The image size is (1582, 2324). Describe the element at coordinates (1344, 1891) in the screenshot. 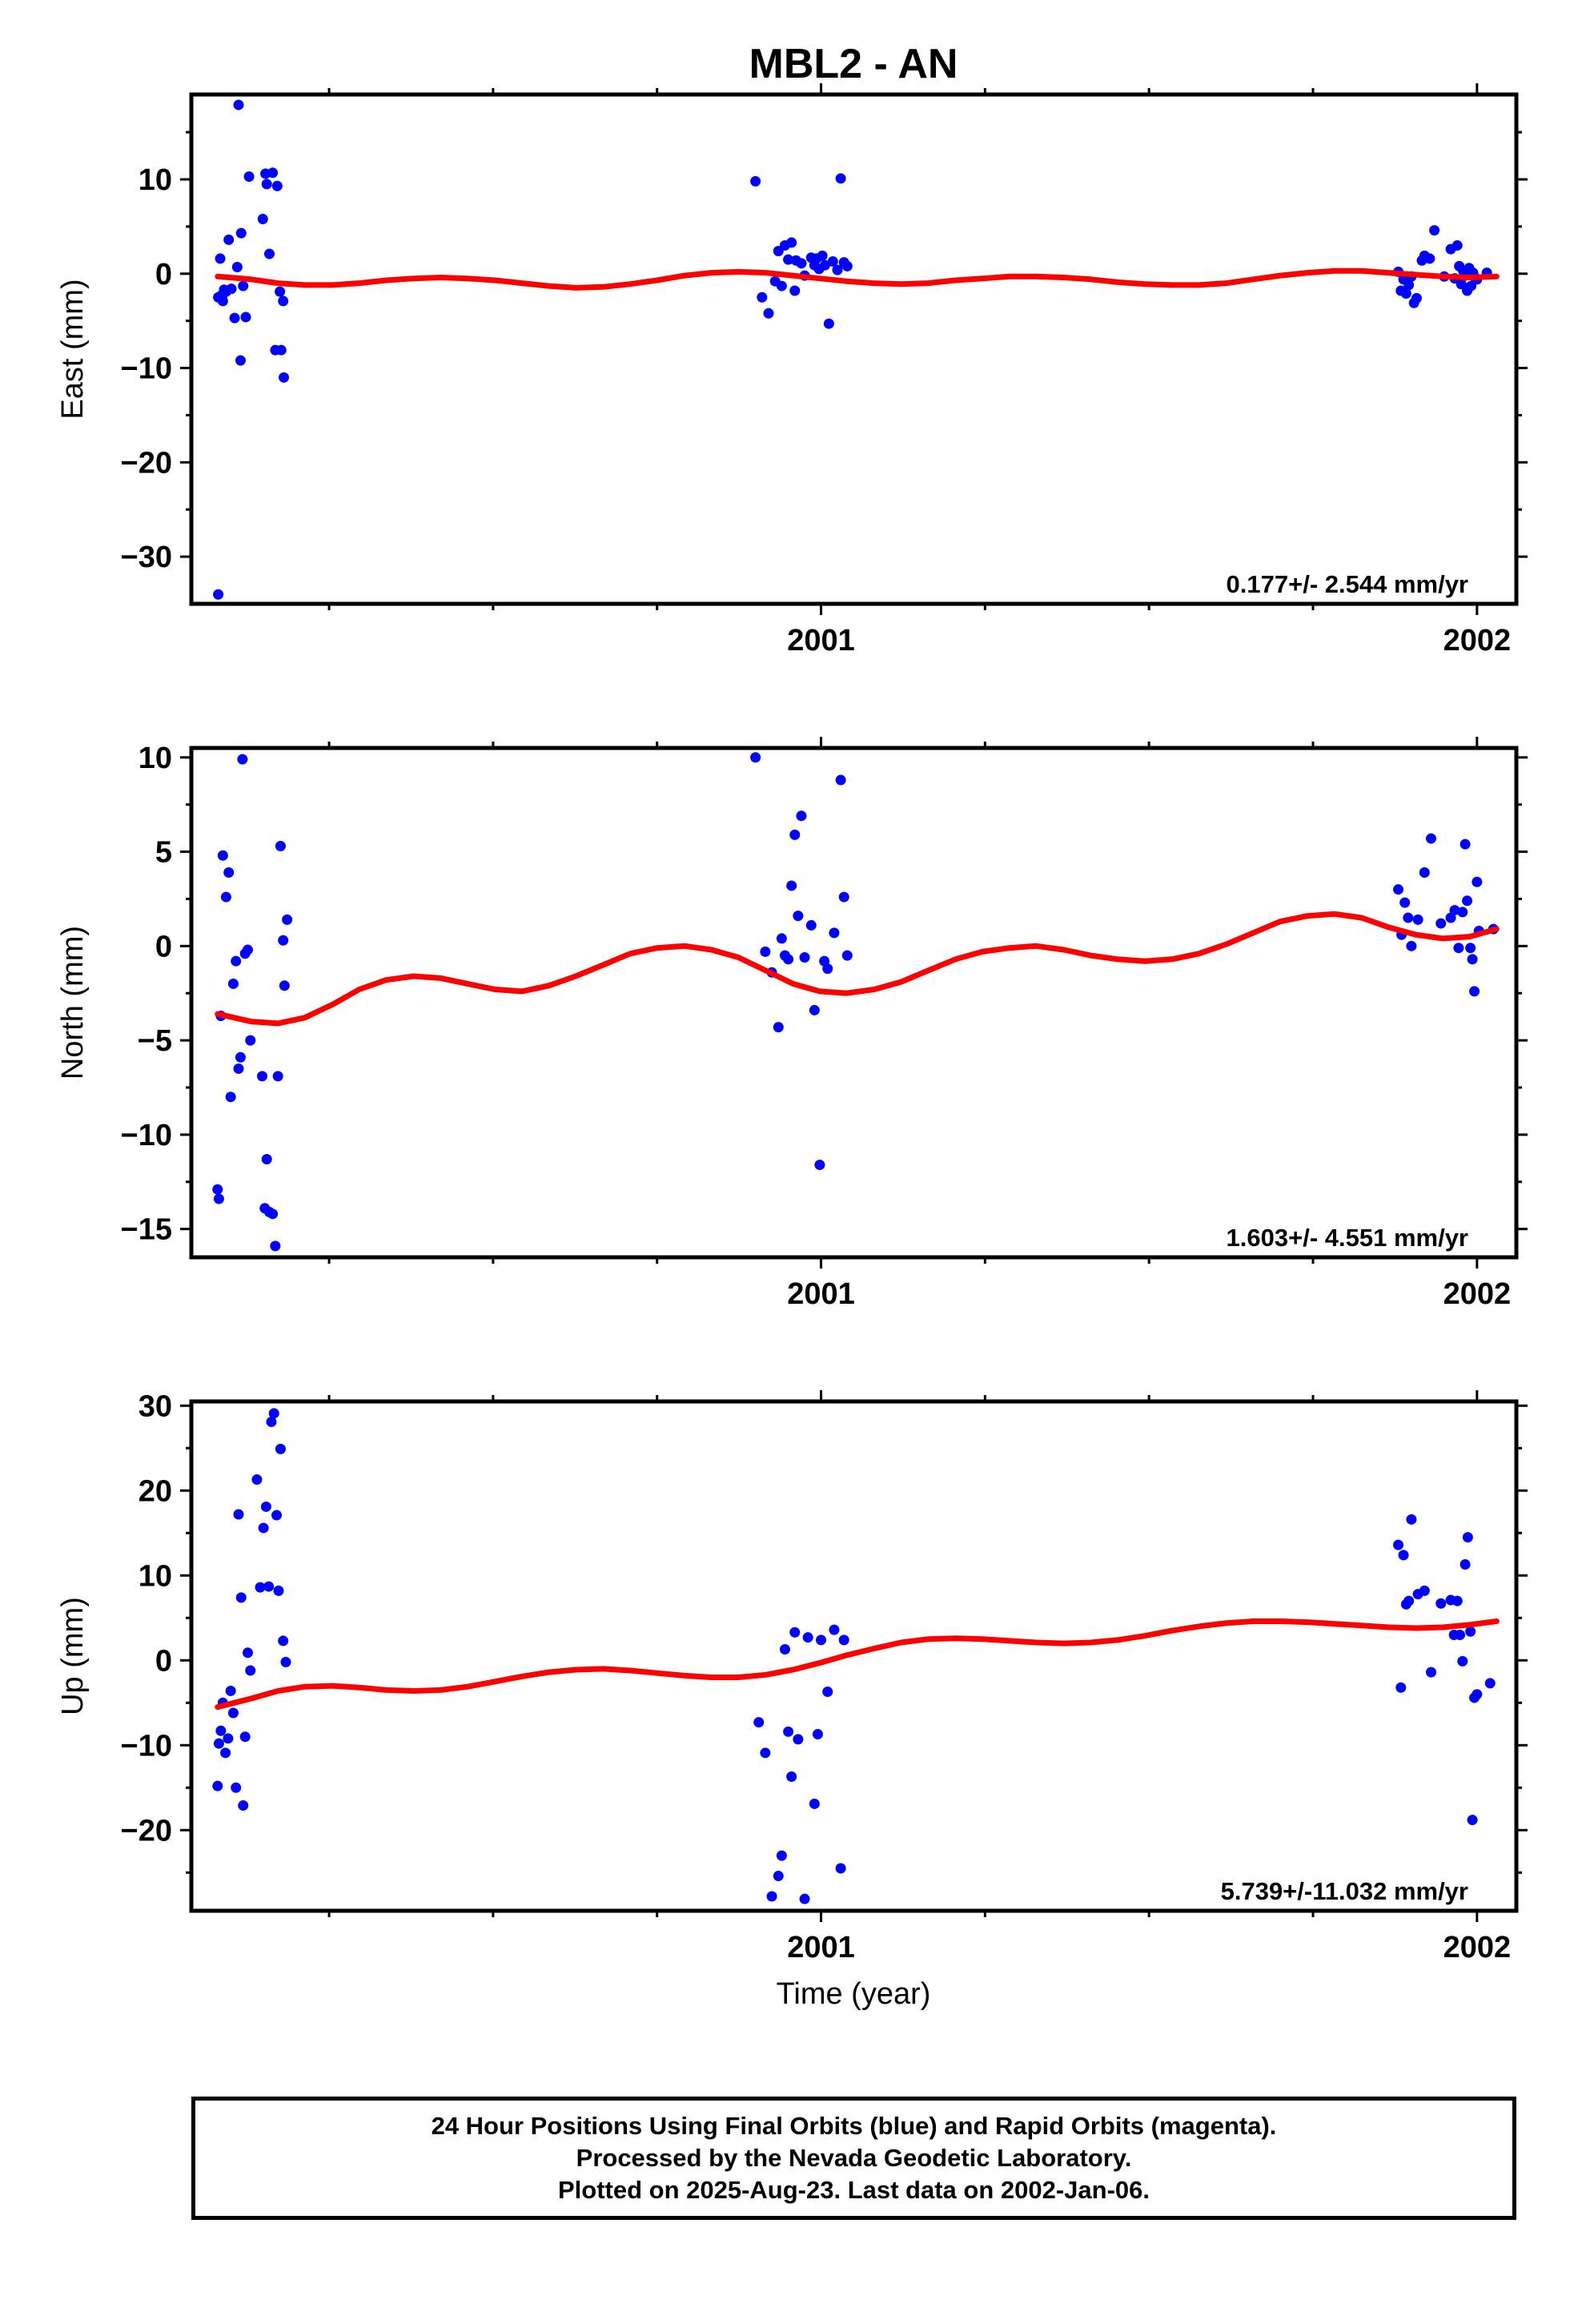

I see `up-rate-annotation: 5.739+/-11.032 mm/yr` at that location.